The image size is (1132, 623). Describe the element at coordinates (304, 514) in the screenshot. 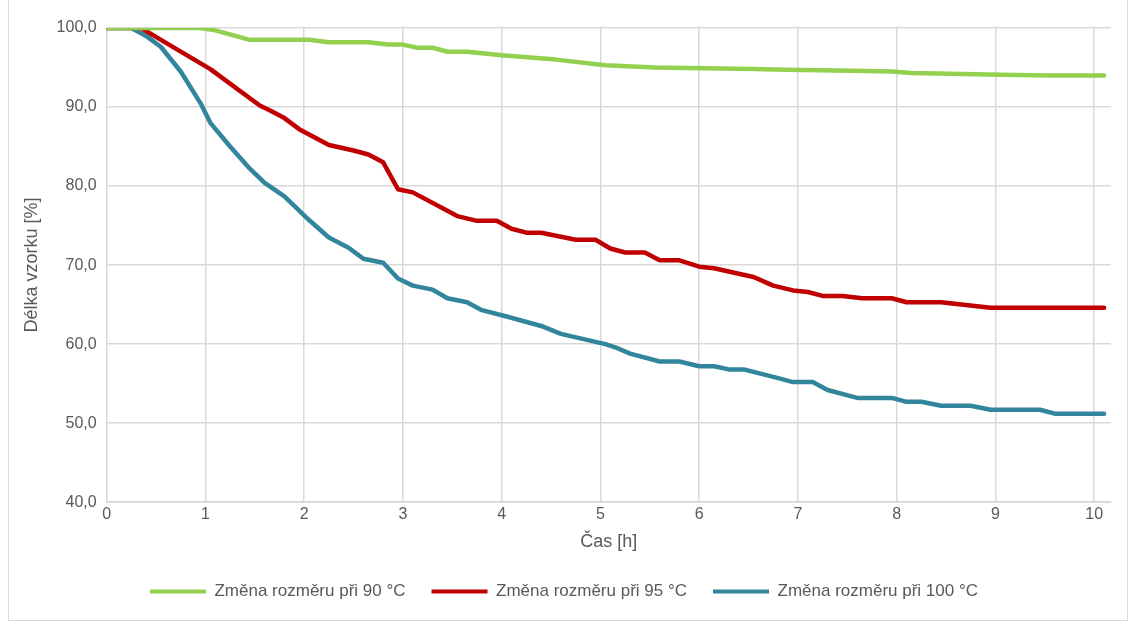

I see `x-tick-label: 2` at that location.